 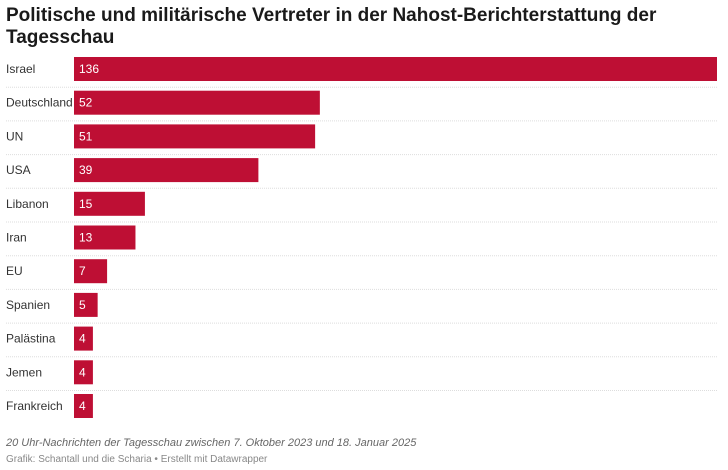 I want to click on bar-jemen, so click(x=83, y=372).